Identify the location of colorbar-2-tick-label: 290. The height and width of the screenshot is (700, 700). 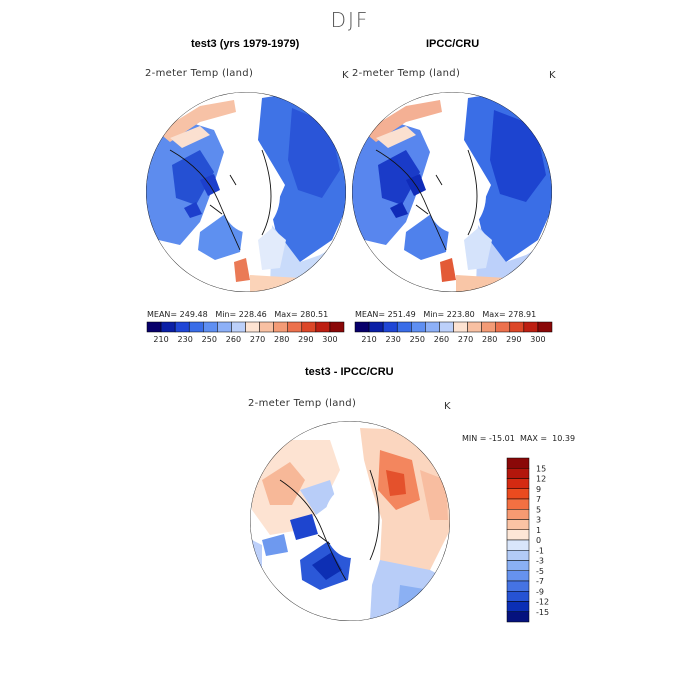
(513, 339).